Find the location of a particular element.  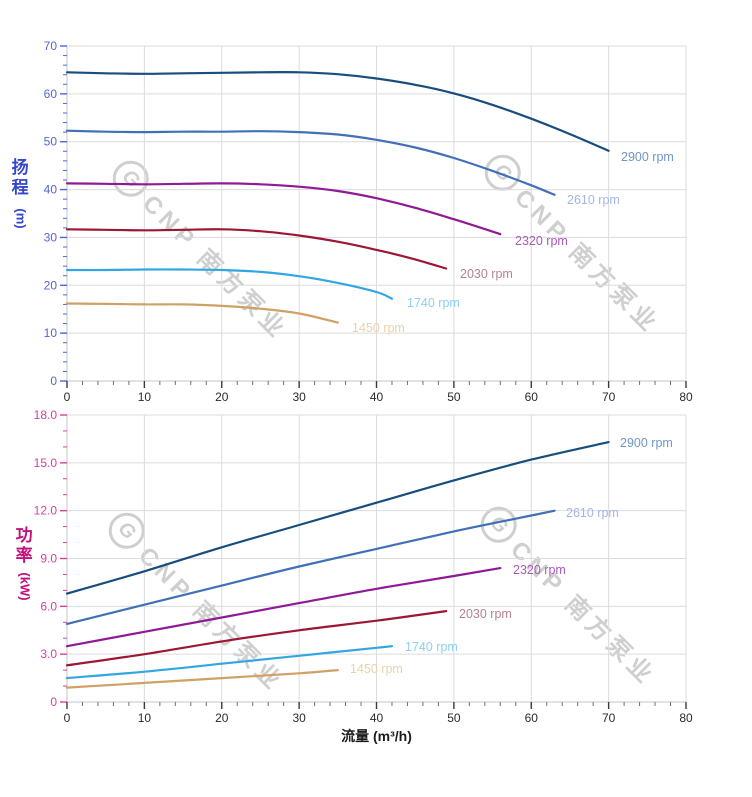

power-curve-2030rpm is located at coordinates (256, 638).